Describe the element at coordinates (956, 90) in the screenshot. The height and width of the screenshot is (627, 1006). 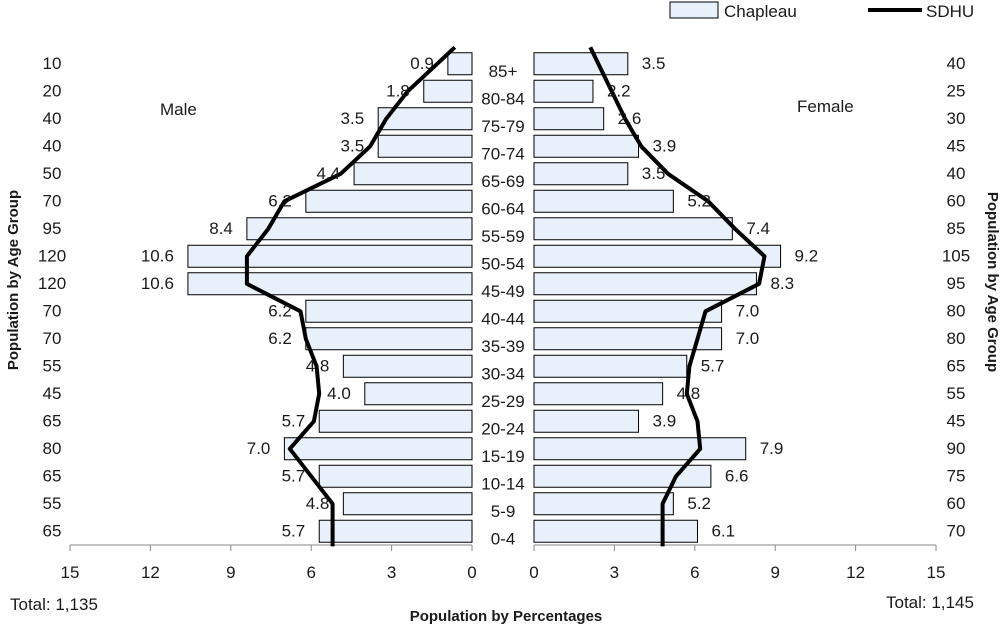
I see `female-count-label: 25` at that location.